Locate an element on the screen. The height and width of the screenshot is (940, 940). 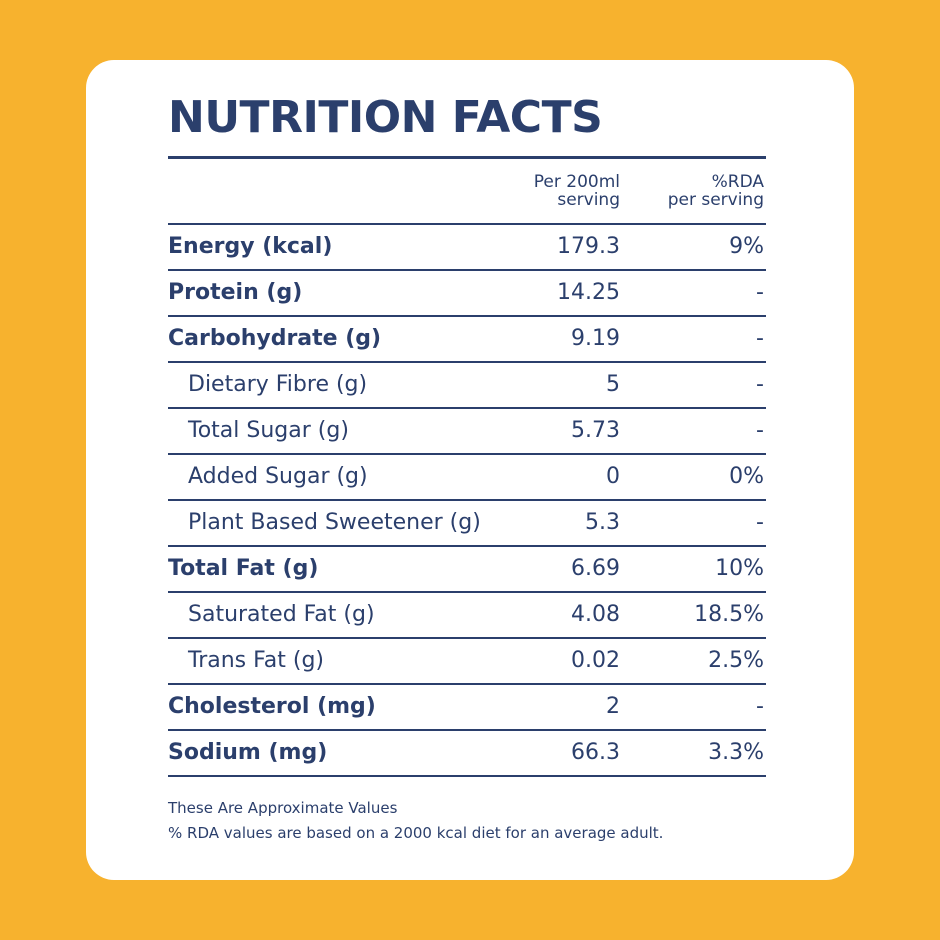
nutrient-name: Saturated Fat (g) is located at coordinates (281, 614).